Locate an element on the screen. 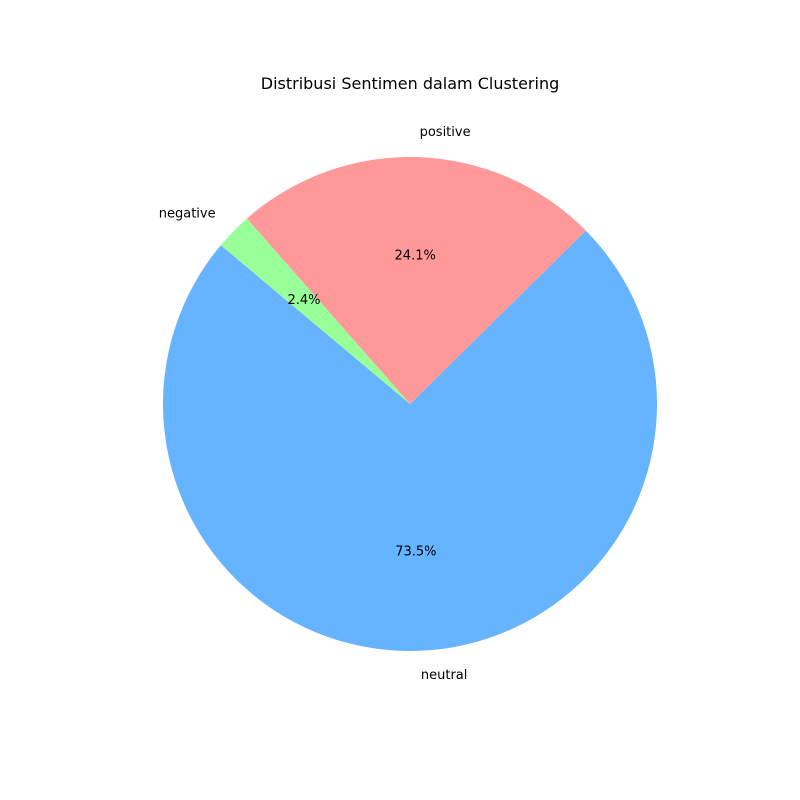 The image size is (800, 800). chart-title: Distribusi Sentimen dalam Clustering is located at coordinates (410, 83).